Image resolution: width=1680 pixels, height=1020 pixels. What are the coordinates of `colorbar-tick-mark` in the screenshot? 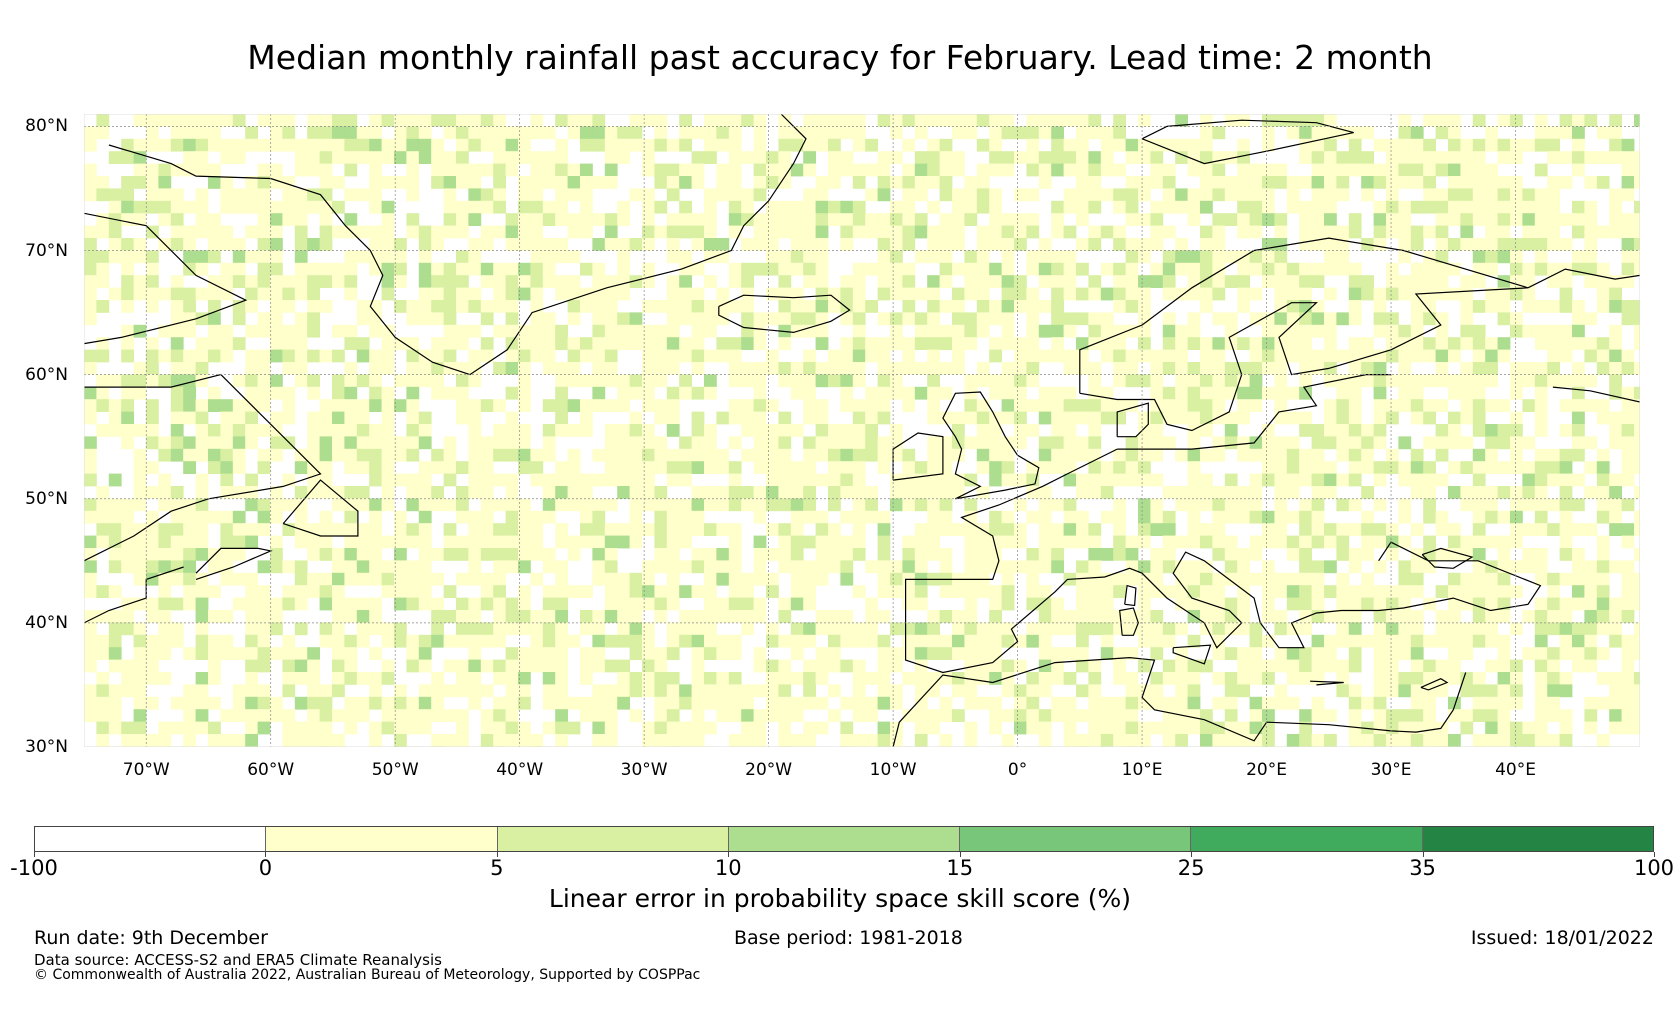 It's located at (960, 854).